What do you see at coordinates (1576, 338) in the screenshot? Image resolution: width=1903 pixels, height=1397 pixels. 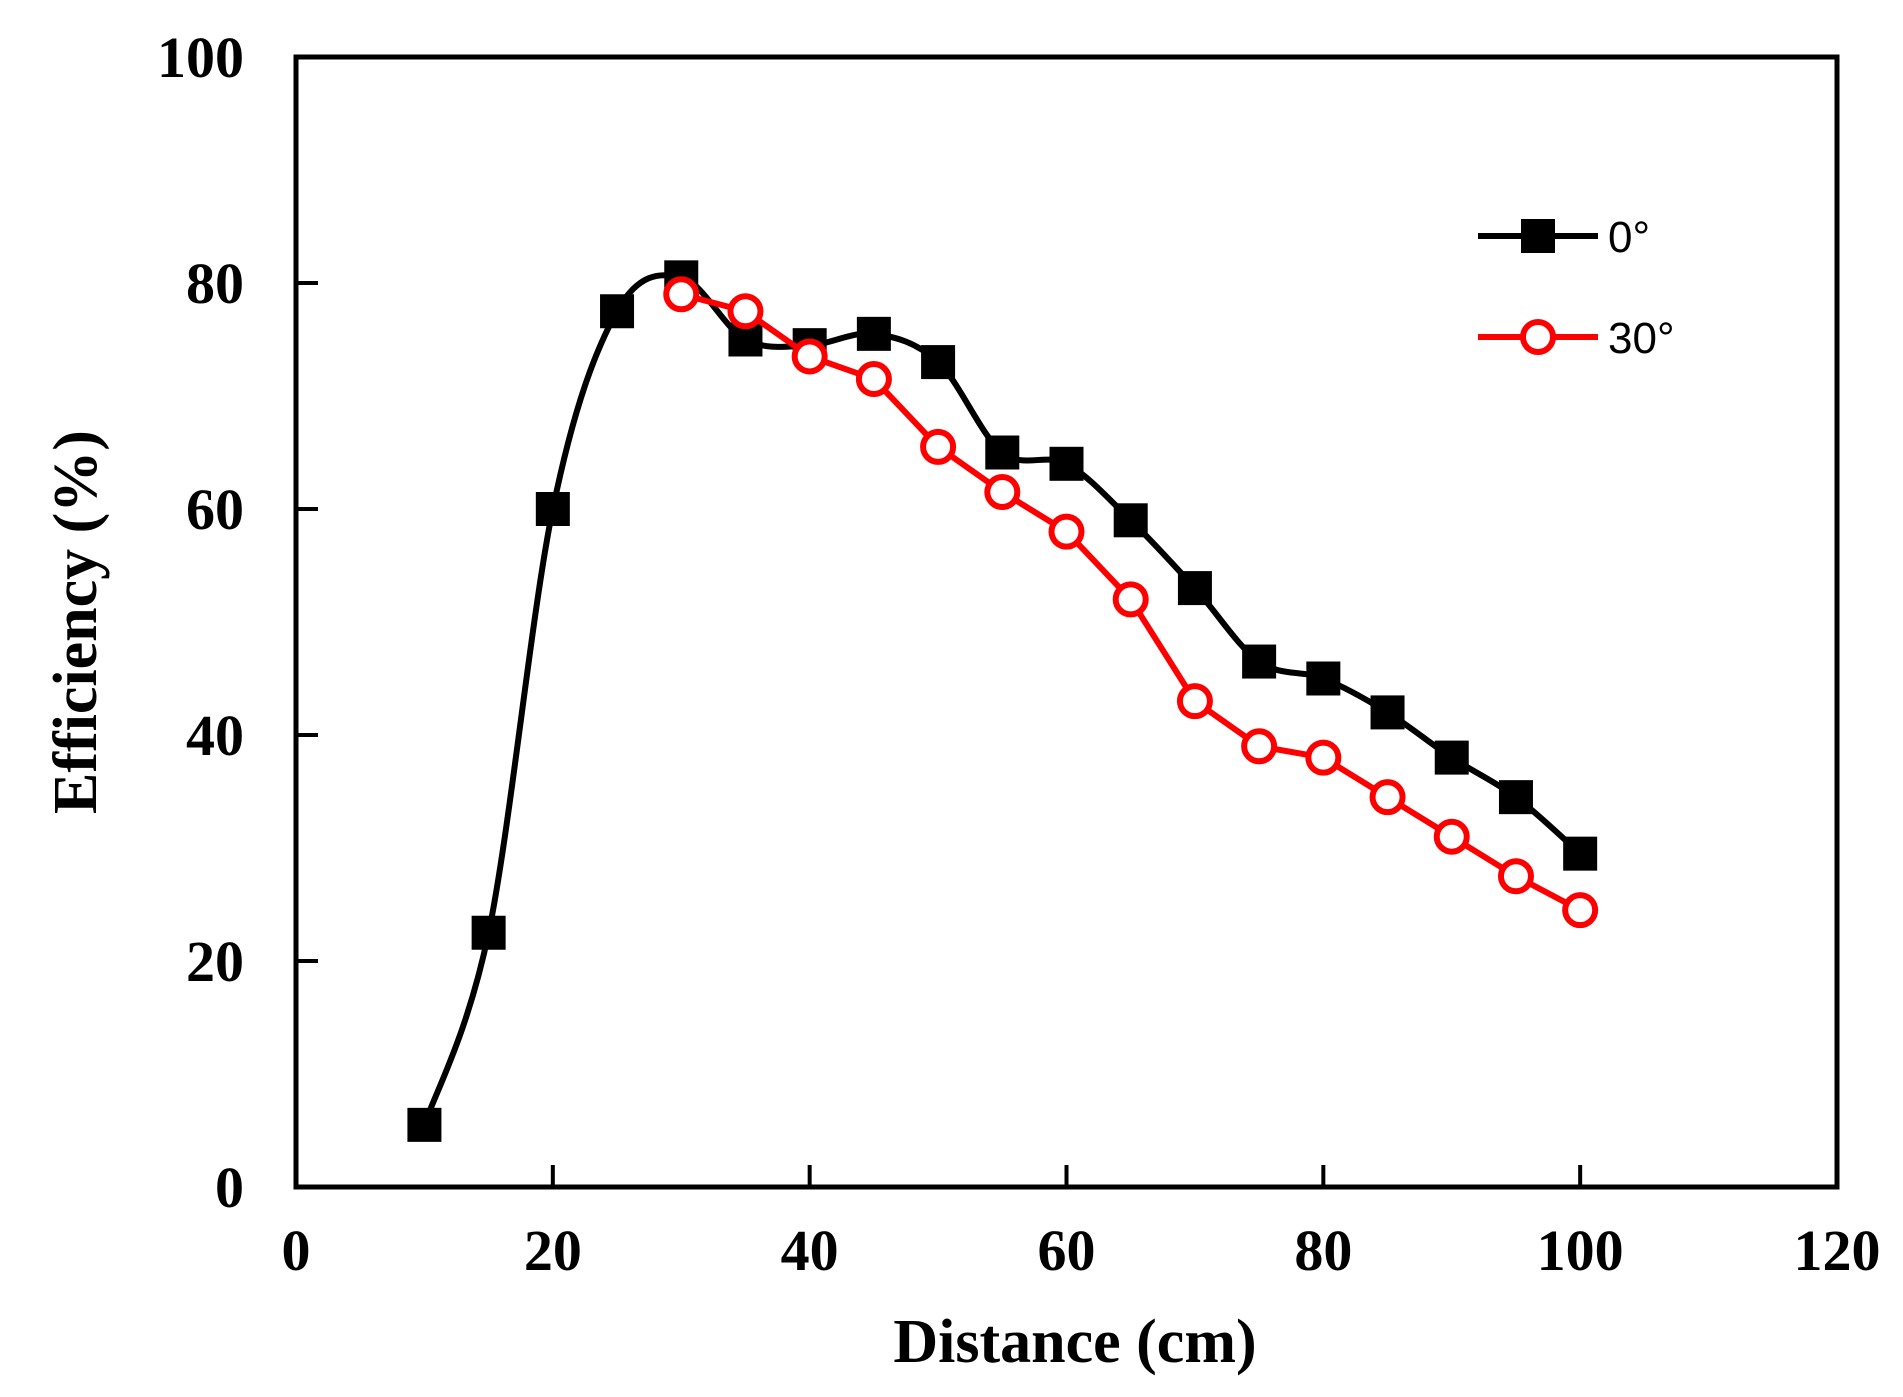 I see `legend-entry: 30°` at bounding box center [1576, 338].